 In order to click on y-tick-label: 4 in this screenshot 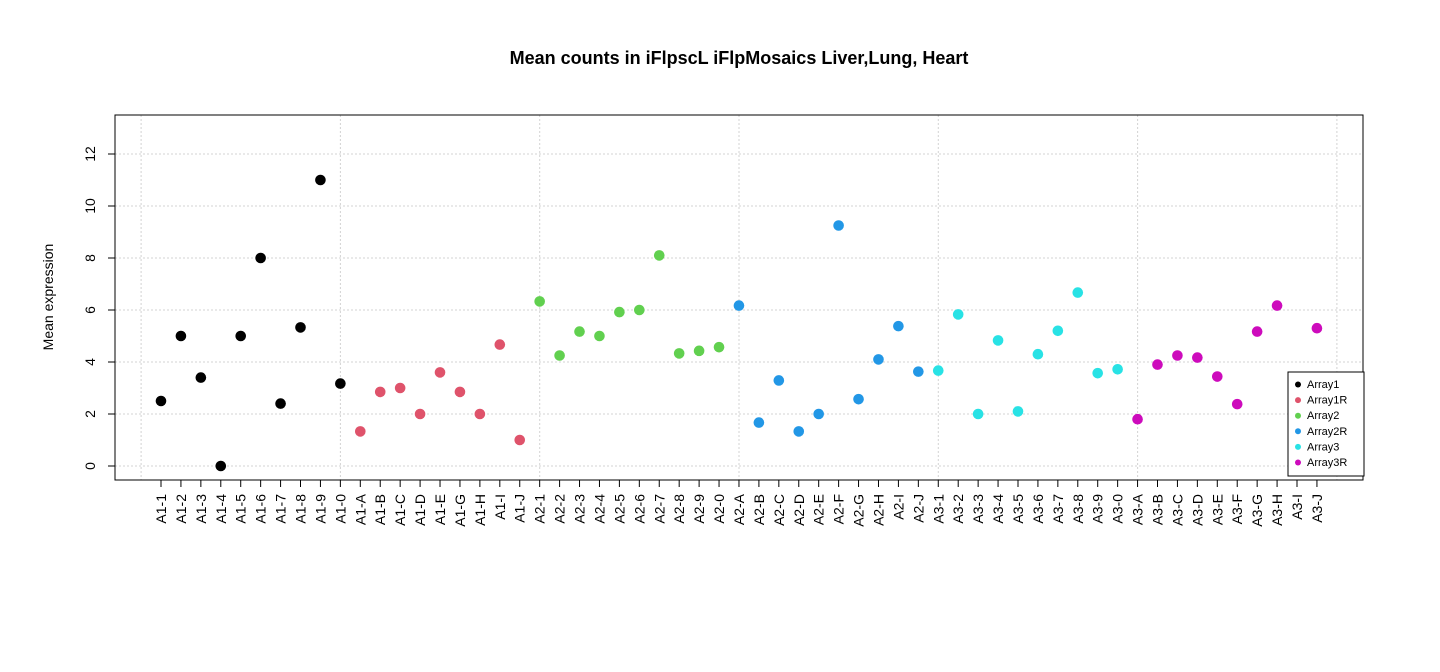, I will do `click(90, 362)`.